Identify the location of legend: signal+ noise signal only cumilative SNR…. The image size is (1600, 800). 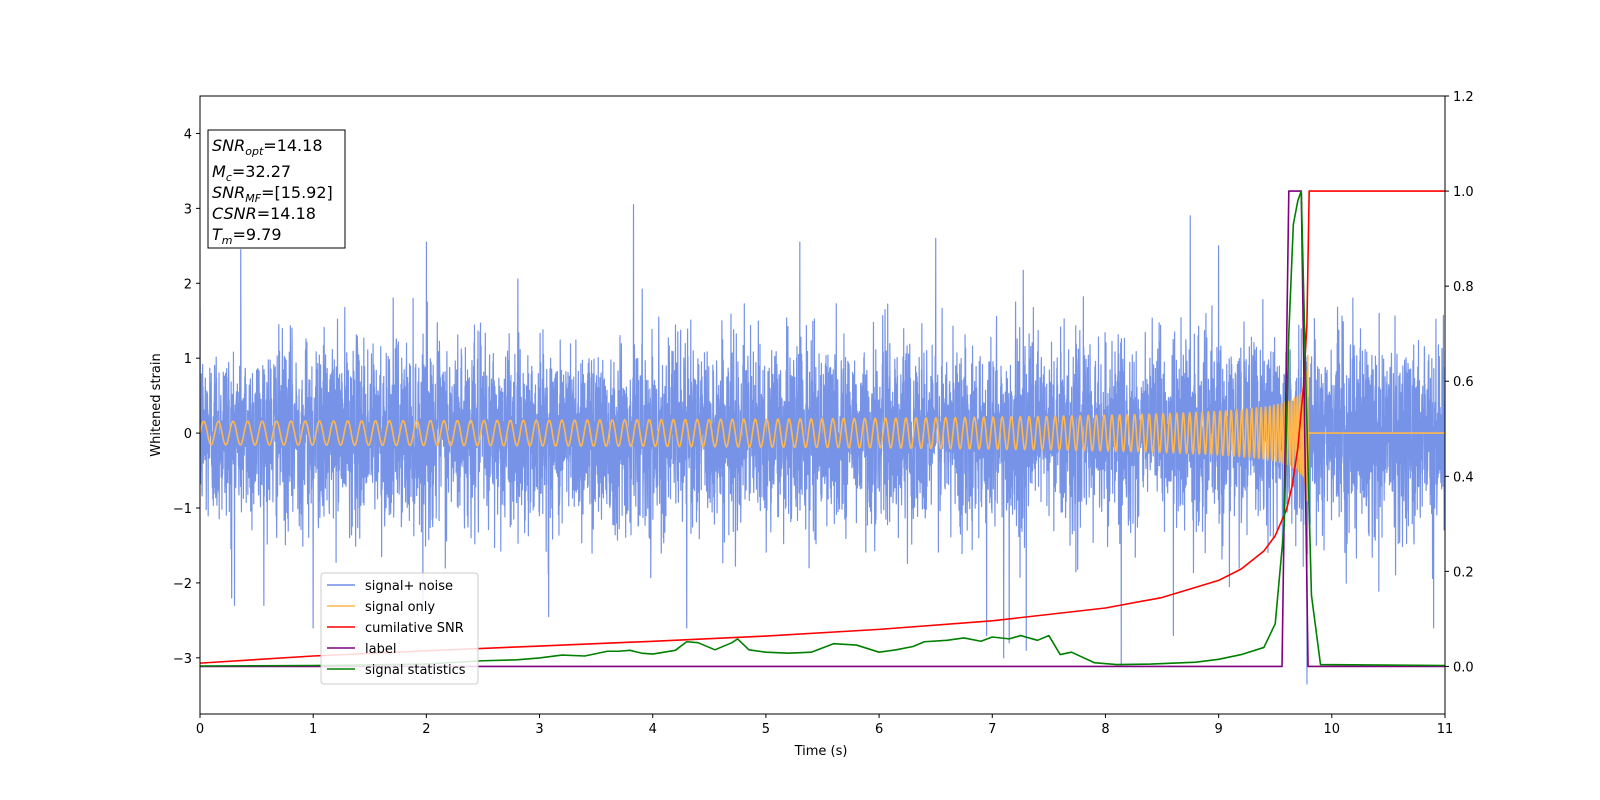
(399, 628).